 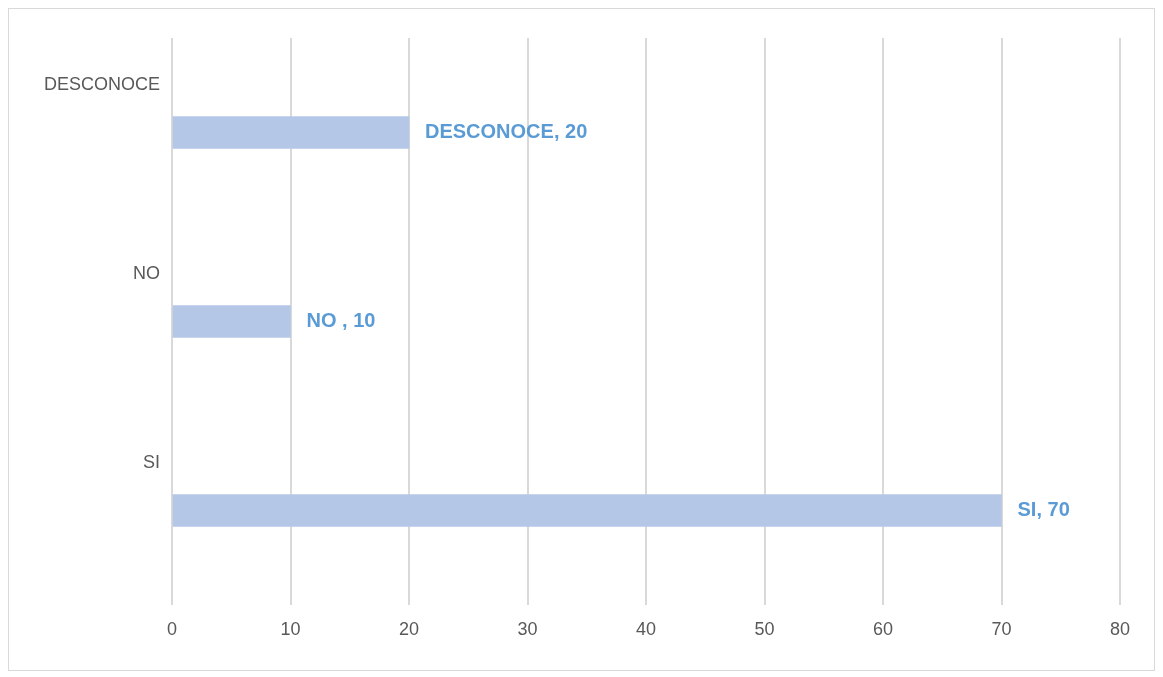 I want to click on y-tick-label: DESCONOCE, so click(x=101, y=84).